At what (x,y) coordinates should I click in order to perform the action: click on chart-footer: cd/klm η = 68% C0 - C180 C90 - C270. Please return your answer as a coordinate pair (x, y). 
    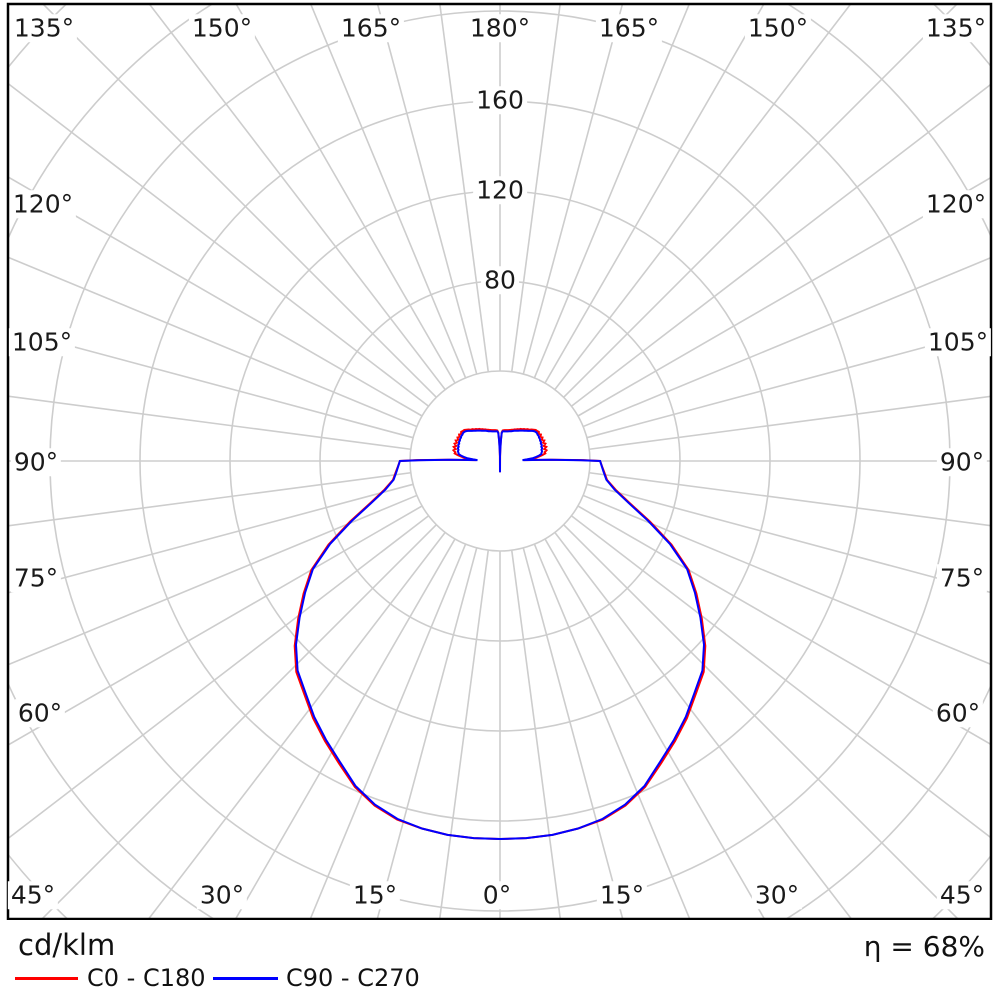
    Looking at the image, I should click on (500, 960).